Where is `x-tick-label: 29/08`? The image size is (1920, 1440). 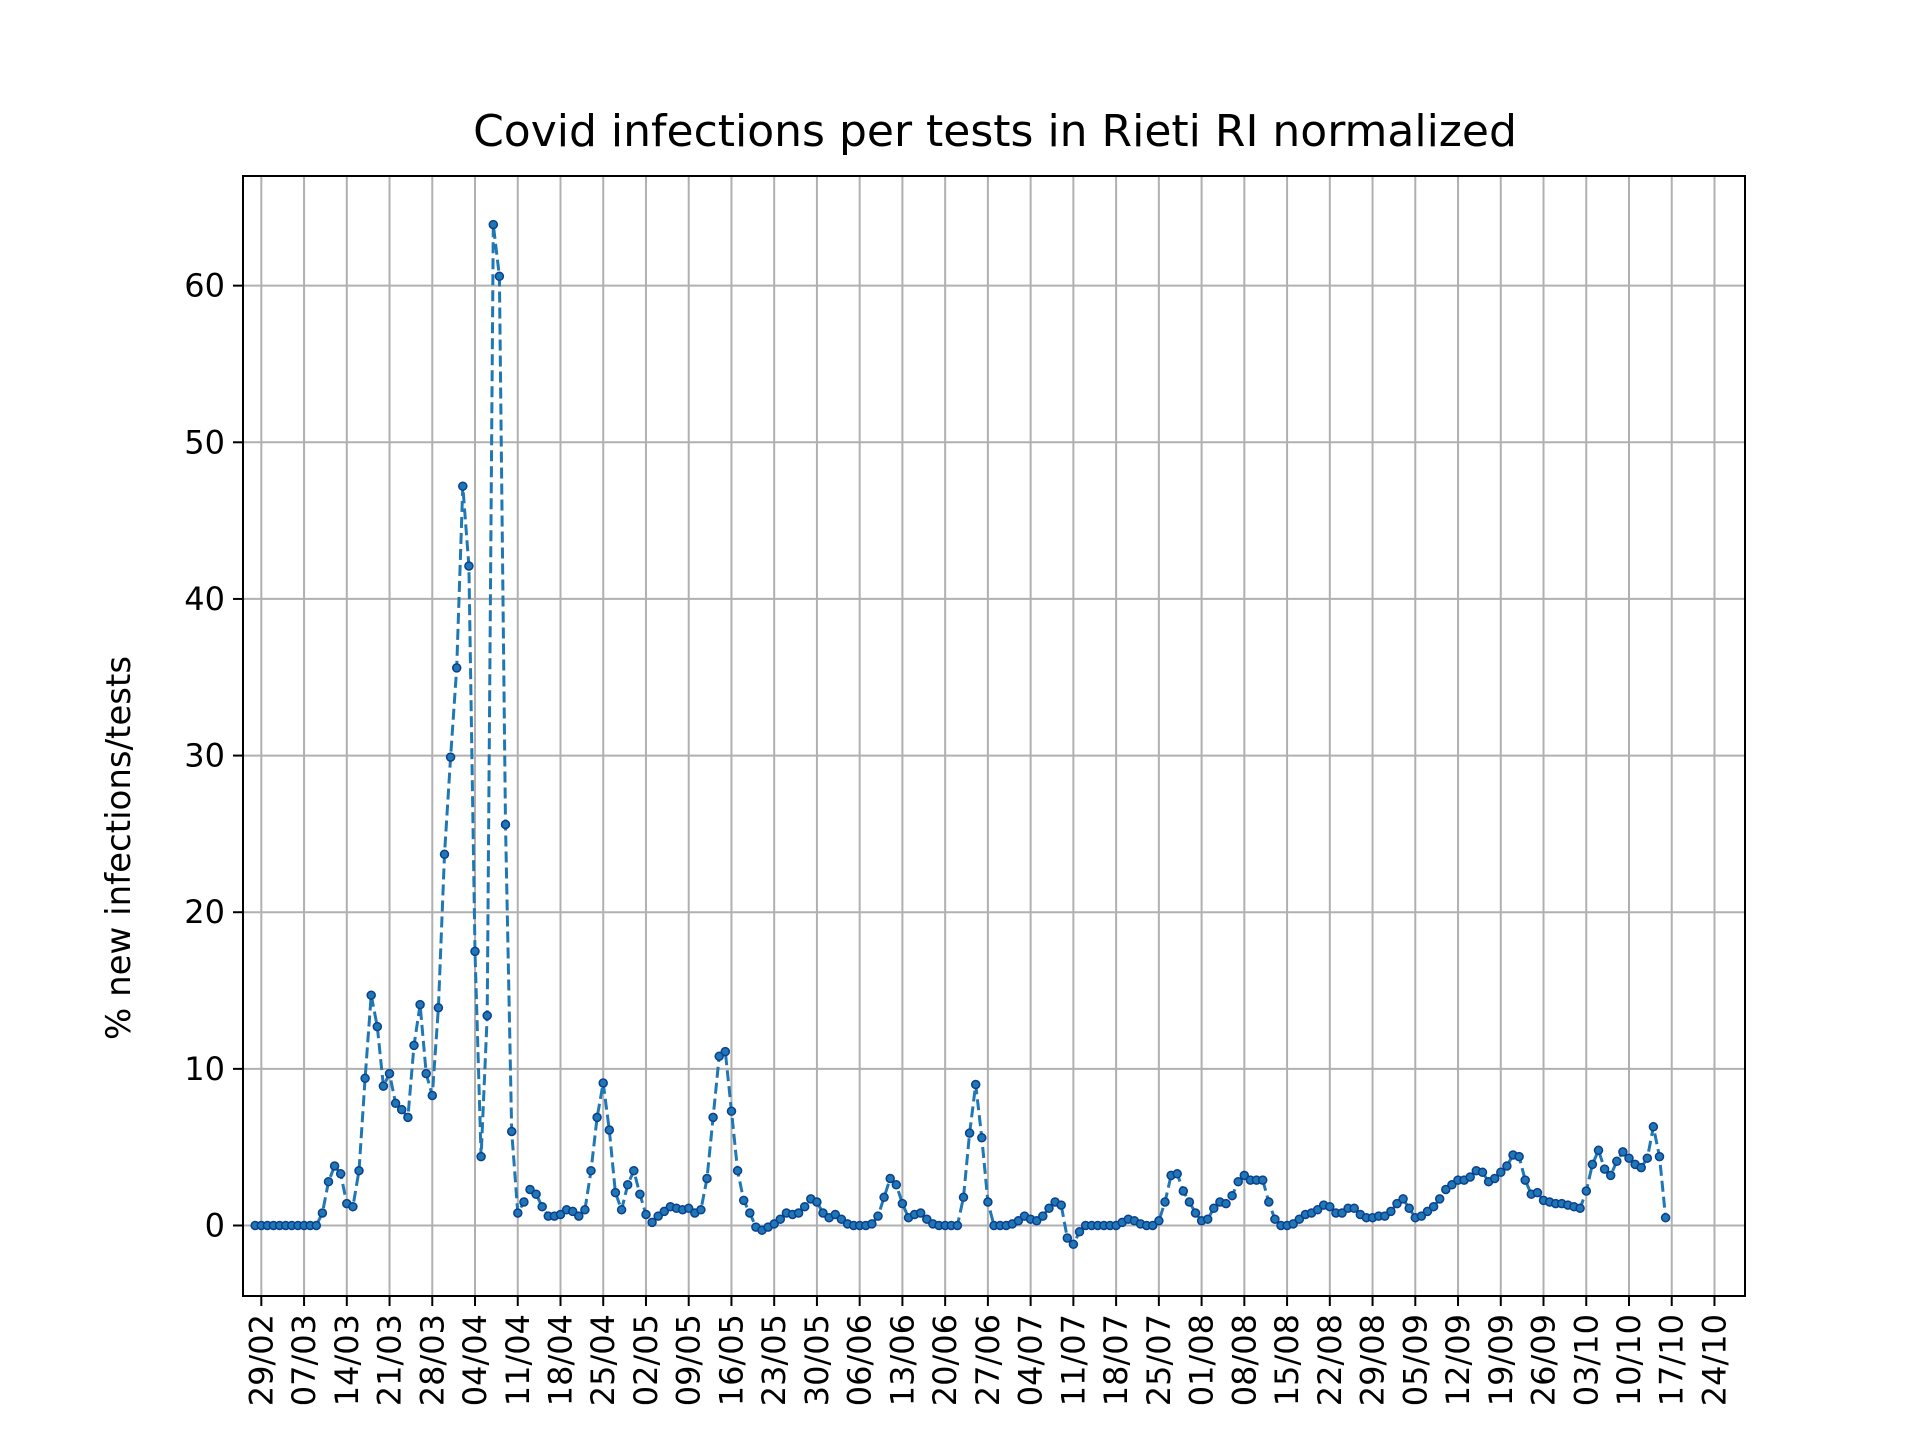 x-tick-label: 29/08 is located at coordinates (1373, 1360).